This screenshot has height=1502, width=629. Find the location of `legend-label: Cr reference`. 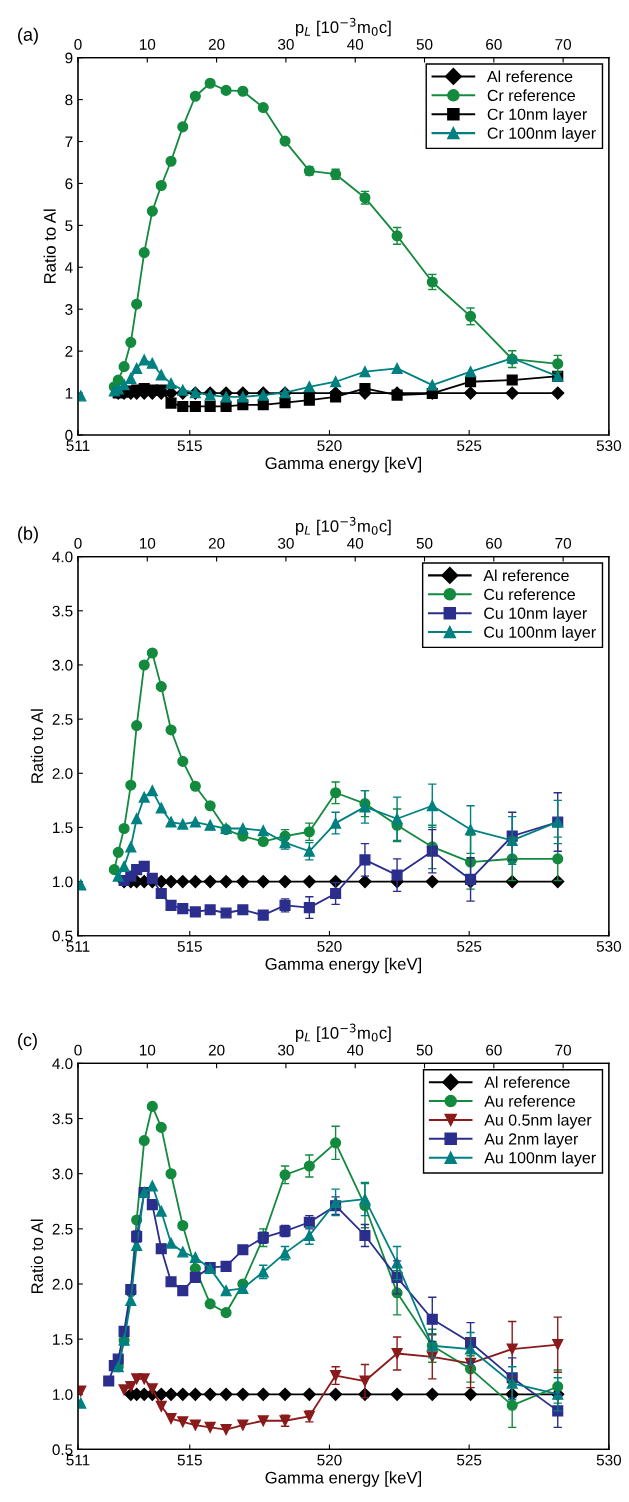

legend-label: Cr reference is located at coordinates (531, 95).